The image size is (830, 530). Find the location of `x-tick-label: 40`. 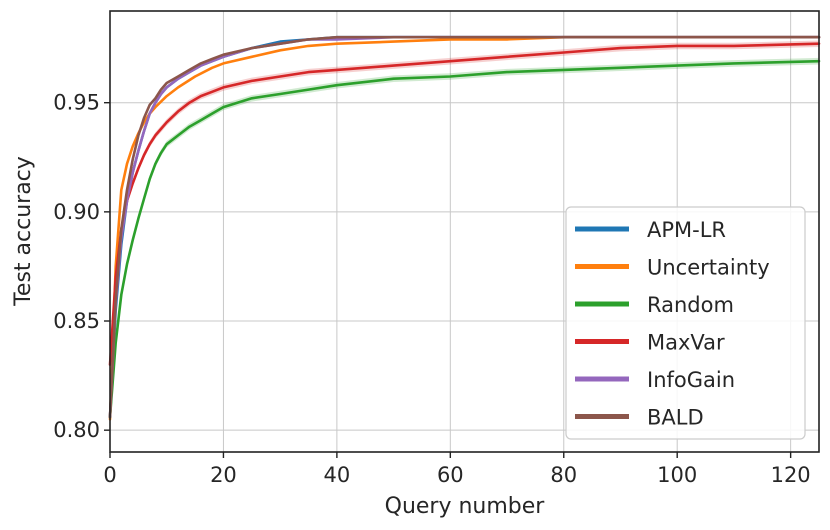

x-tick-label: 40 is located at coordinates (337, 475).